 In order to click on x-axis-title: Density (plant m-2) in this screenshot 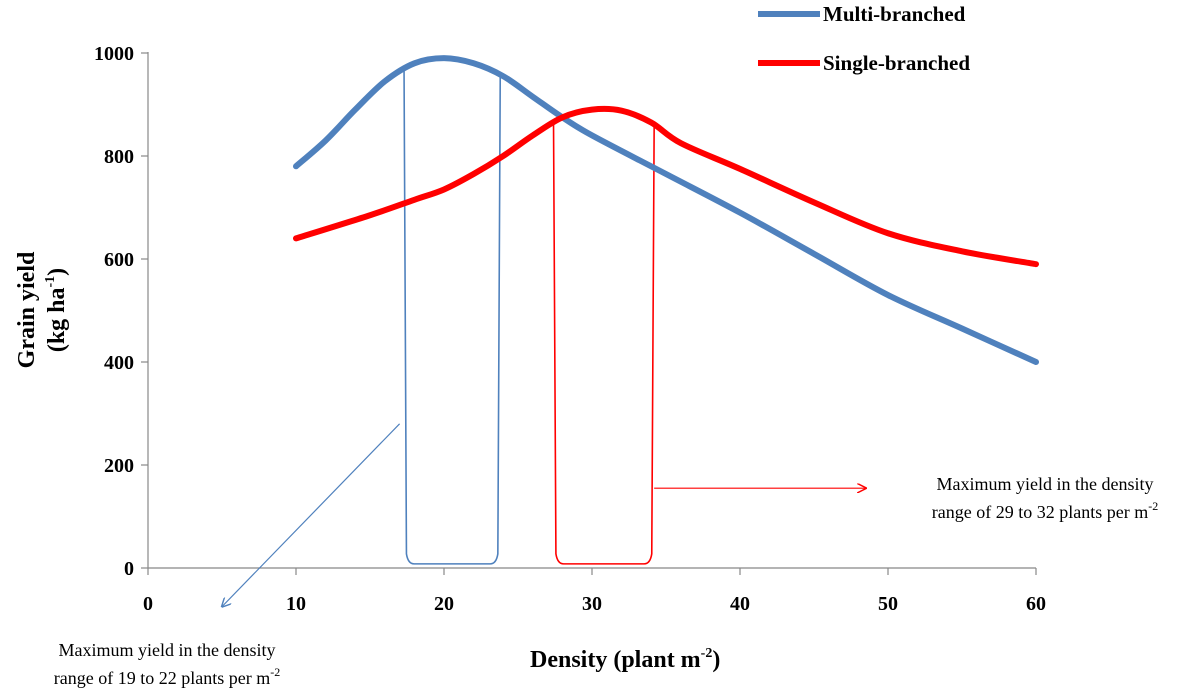, I will do `click(625, 659)`.